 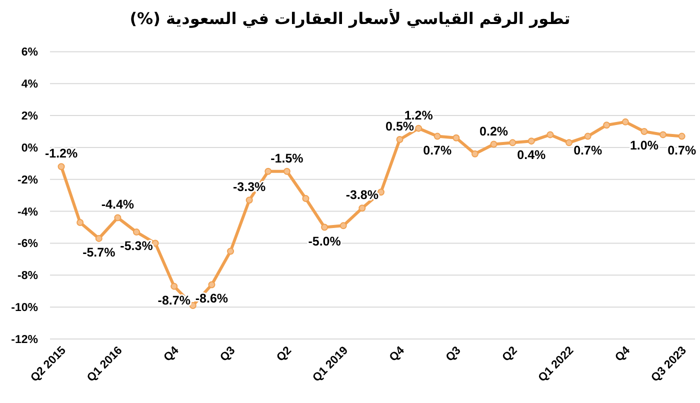 I want to click on data-label: 0.4%, so click(x=531, y=155).